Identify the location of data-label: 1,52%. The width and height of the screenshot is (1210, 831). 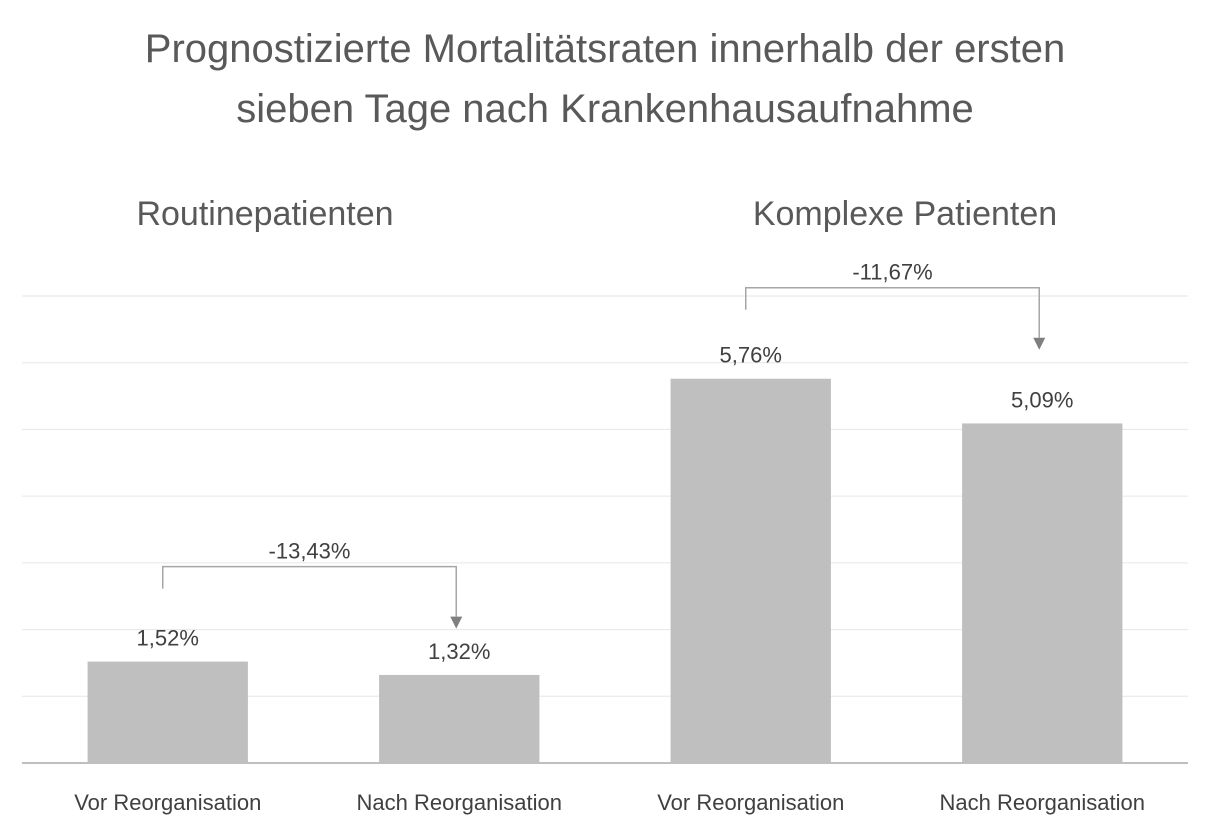
(168, 638).